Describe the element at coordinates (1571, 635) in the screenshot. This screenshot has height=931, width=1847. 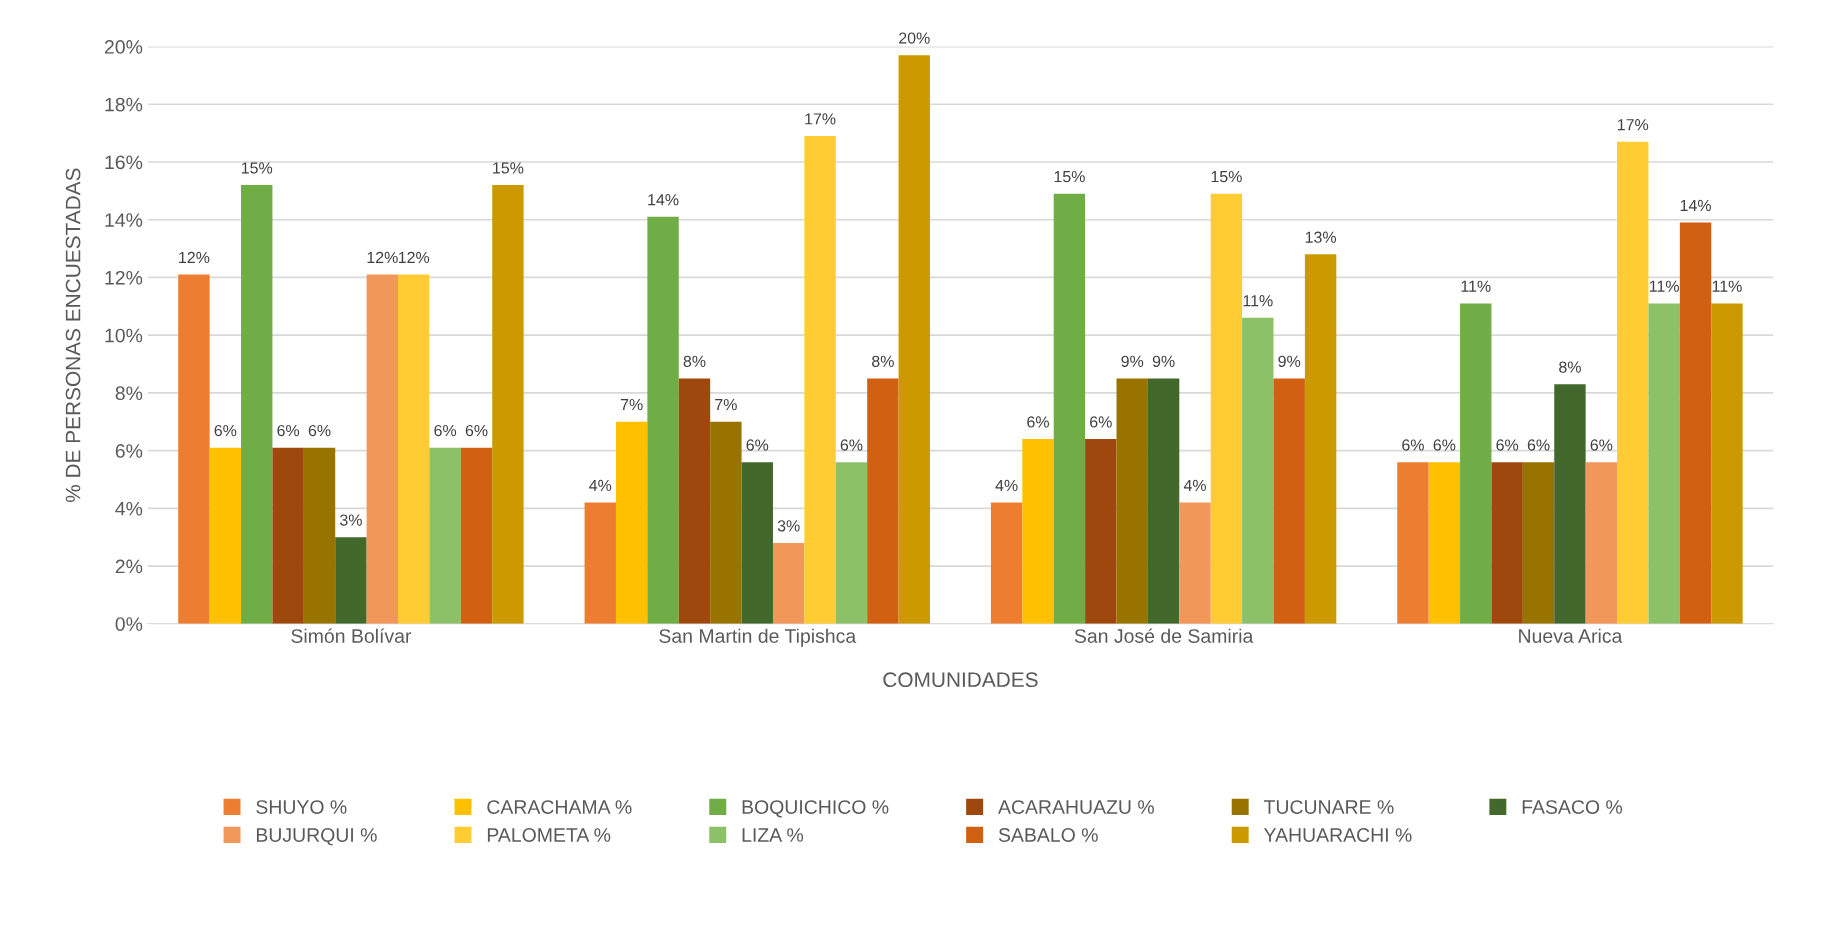
I see `x-tick-label: Nueva Arica` at that location.